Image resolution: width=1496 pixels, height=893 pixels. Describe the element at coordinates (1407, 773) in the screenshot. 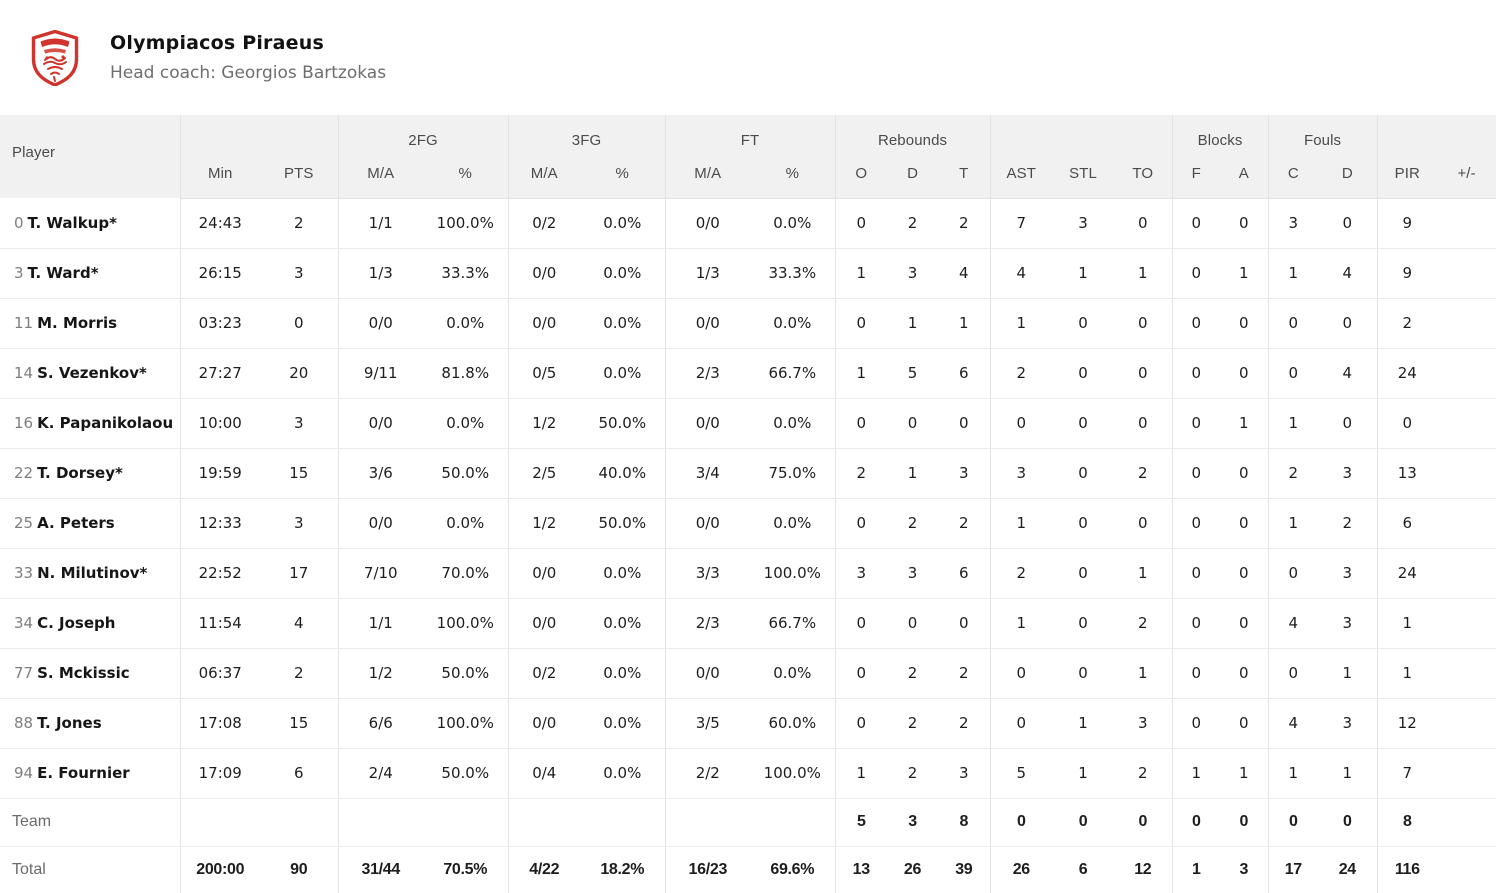

I see `stat-cell: 7` at that location.